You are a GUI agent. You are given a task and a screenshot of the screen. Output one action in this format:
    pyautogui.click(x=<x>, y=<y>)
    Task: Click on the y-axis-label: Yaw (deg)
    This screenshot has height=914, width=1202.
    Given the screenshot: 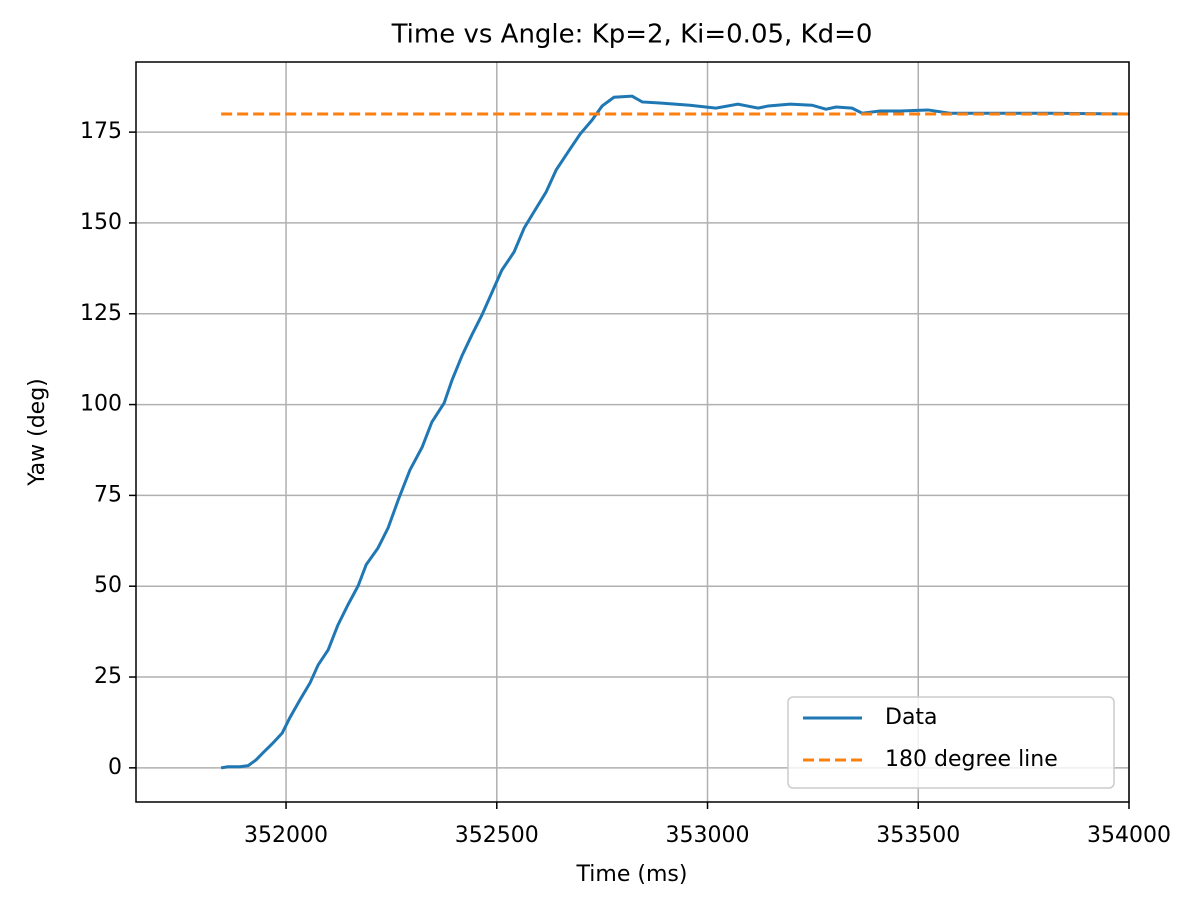 What is the action you would take?
    pyautogui.click(x=37, y=432)
    